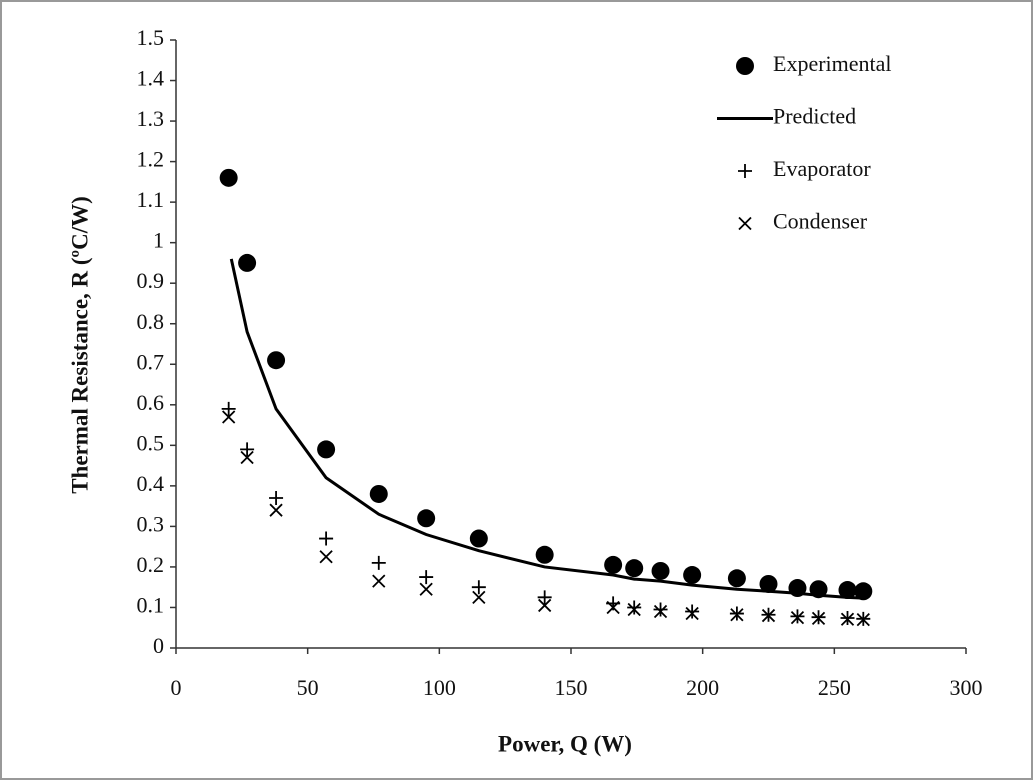 The height and width of the screenshot is (781, 1034). What do you see at coordinates (814, 116) in the screenshot?
I see `legend-label: Predicted` at bounding box center [814, 116].